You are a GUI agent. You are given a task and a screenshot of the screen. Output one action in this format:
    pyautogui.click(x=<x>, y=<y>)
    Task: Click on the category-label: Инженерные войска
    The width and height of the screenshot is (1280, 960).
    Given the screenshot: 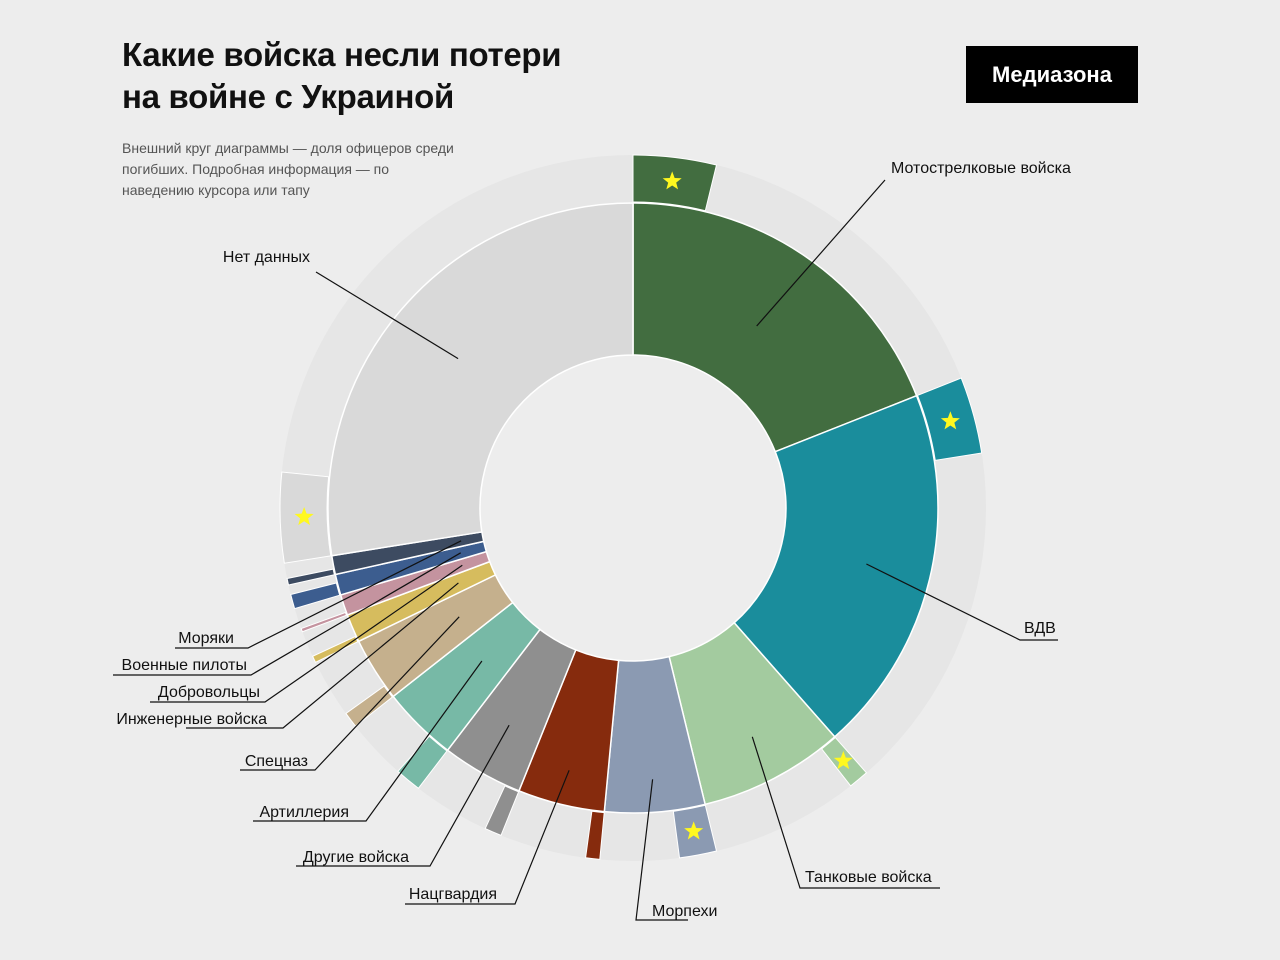 What is the action you would take?
    pyautogui.click(x=191, y=719)
    